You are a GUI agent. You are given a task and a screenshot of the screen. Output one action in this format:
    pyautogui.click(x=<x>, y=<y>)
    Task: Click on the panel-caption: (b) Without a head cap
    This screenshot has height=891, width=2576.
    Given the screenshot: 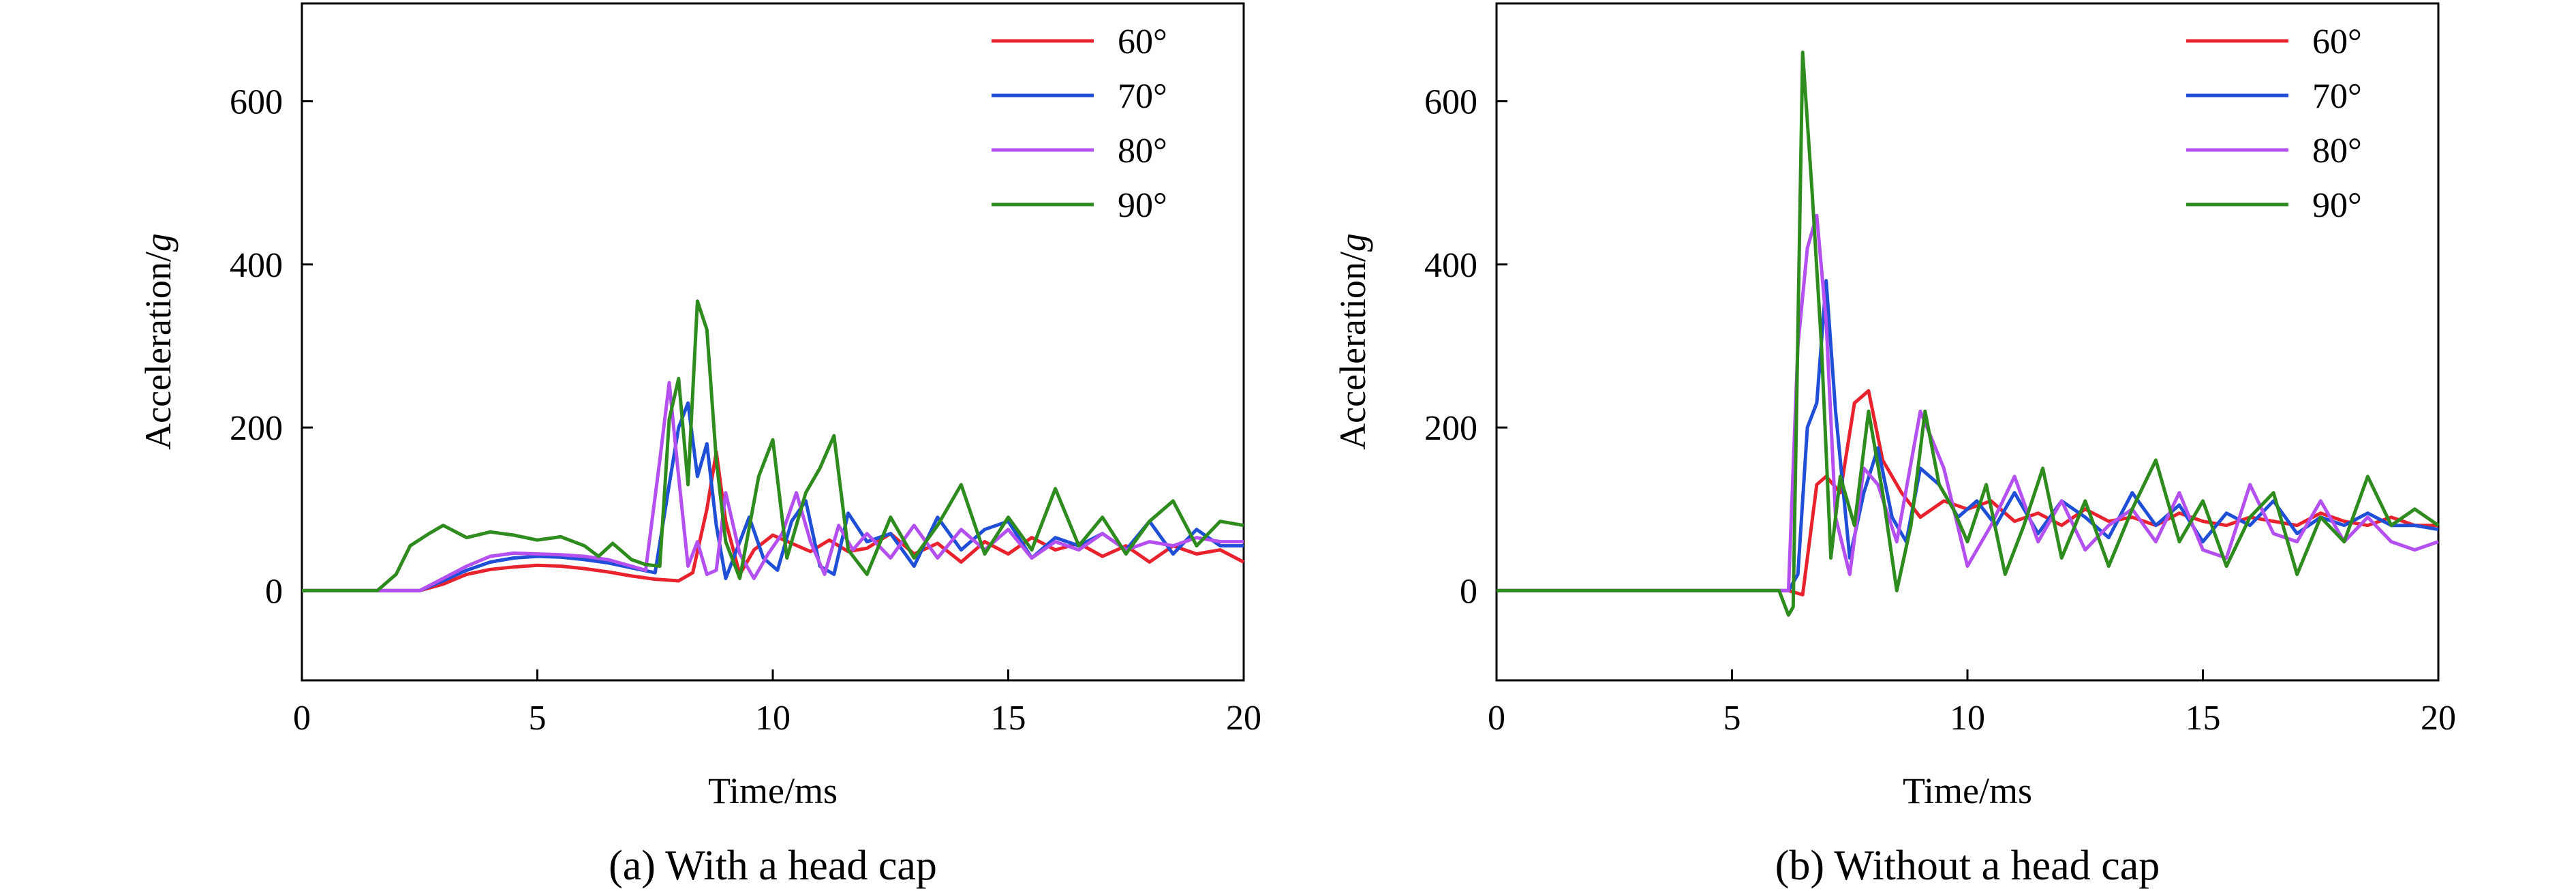 What is the action you would take?
    pyautogui.click(x=1967, y=866)
    